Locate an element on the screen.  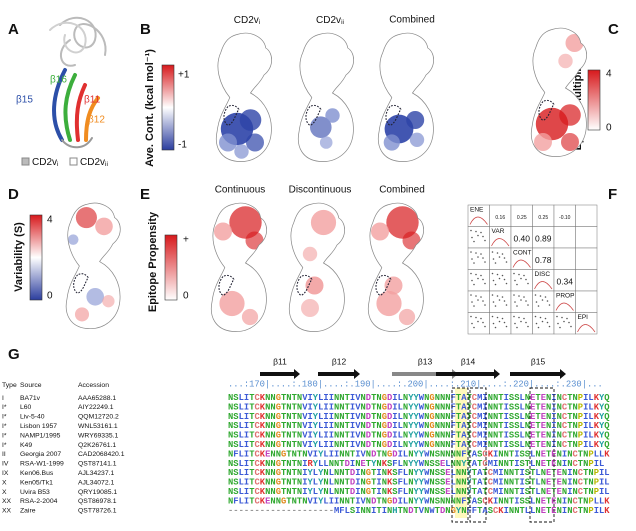
row-type: XX is located at coordinates (7, 511).